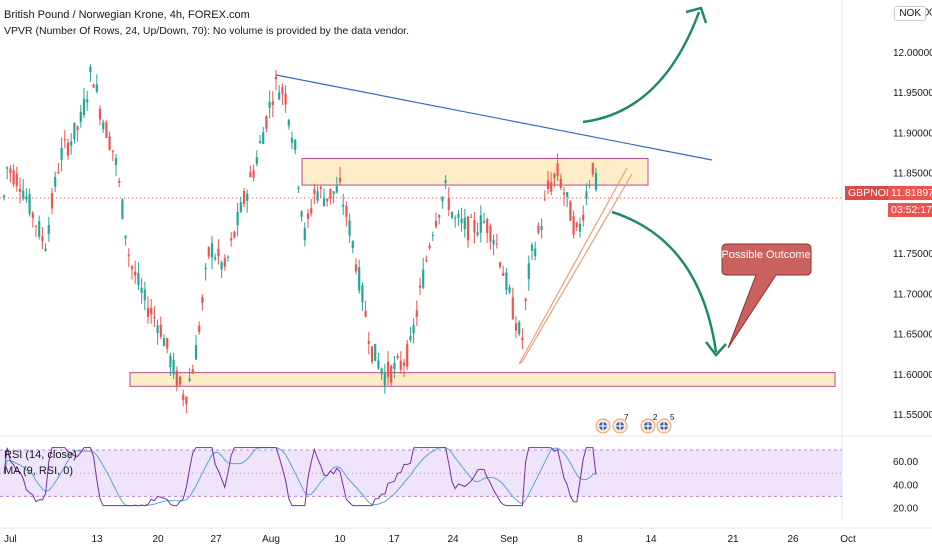 Image resolution: width=932 pixels, height=555 pixels. I want to click on price-tick-label: 11.60000, so click(912, 375).